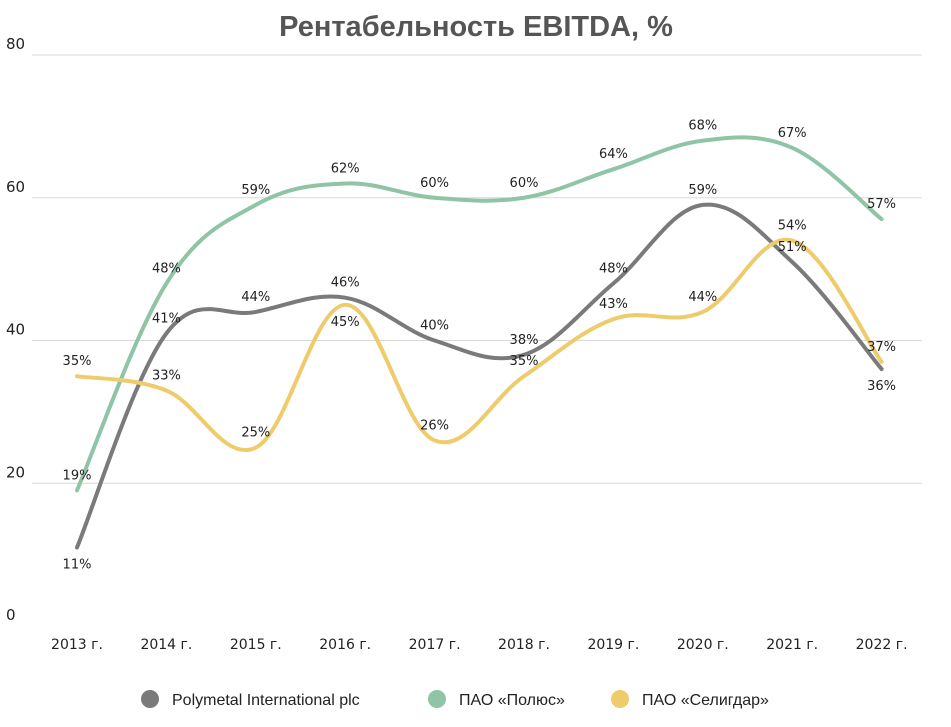 The image size is (951, 727). I want to click on data-label: 37%, so click(881, 347).